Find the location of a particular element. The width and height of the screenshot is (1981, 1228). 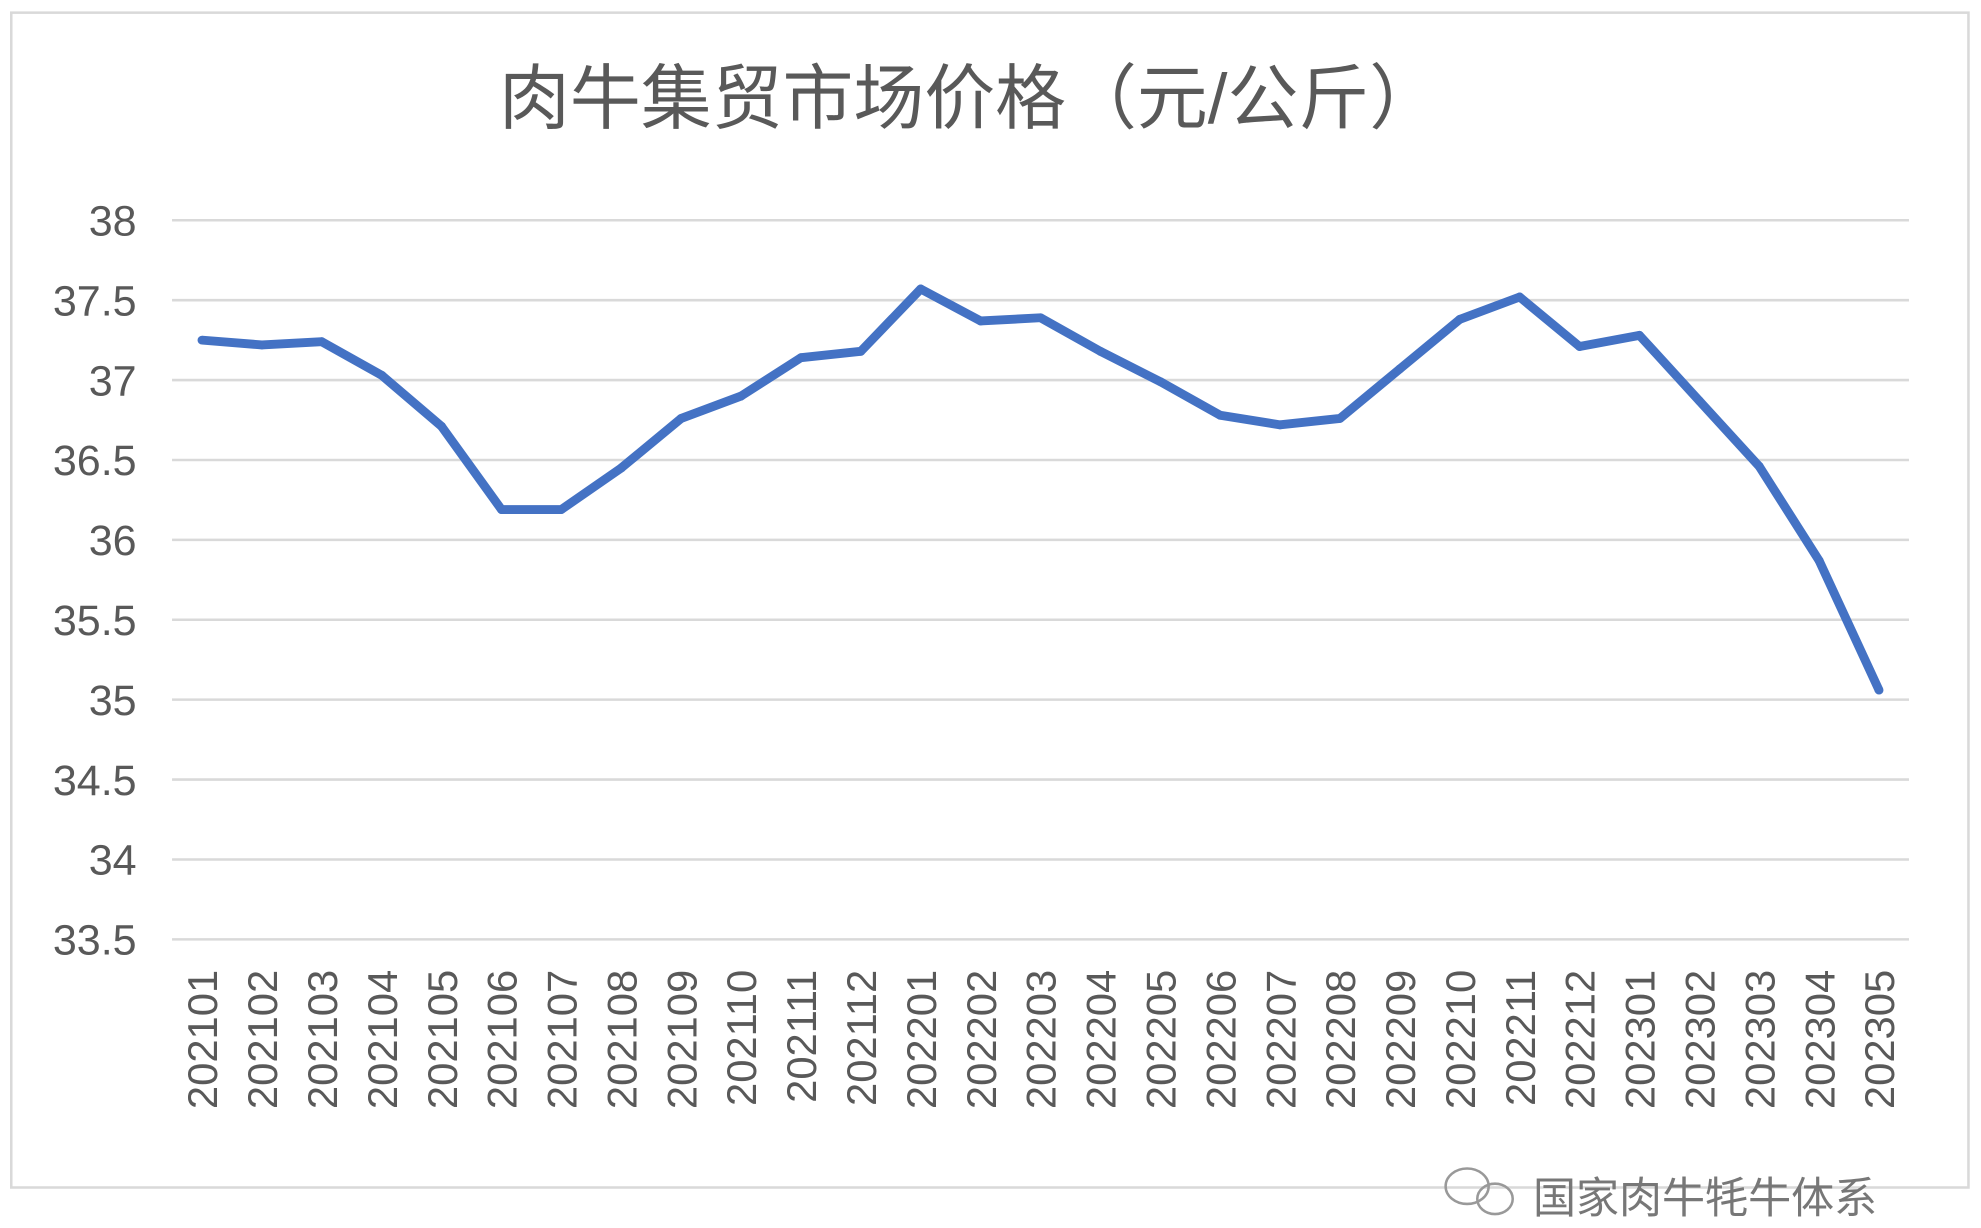

x-tick-label: 202201 is located at coordinates (921, 1039).